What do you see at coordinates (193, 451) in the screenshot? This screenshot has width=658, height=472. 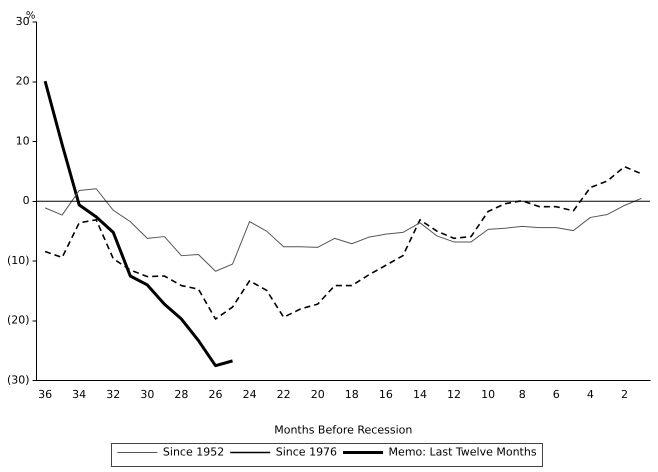 I see `legend-label: Since 1952` at bounding box center [193, 451].